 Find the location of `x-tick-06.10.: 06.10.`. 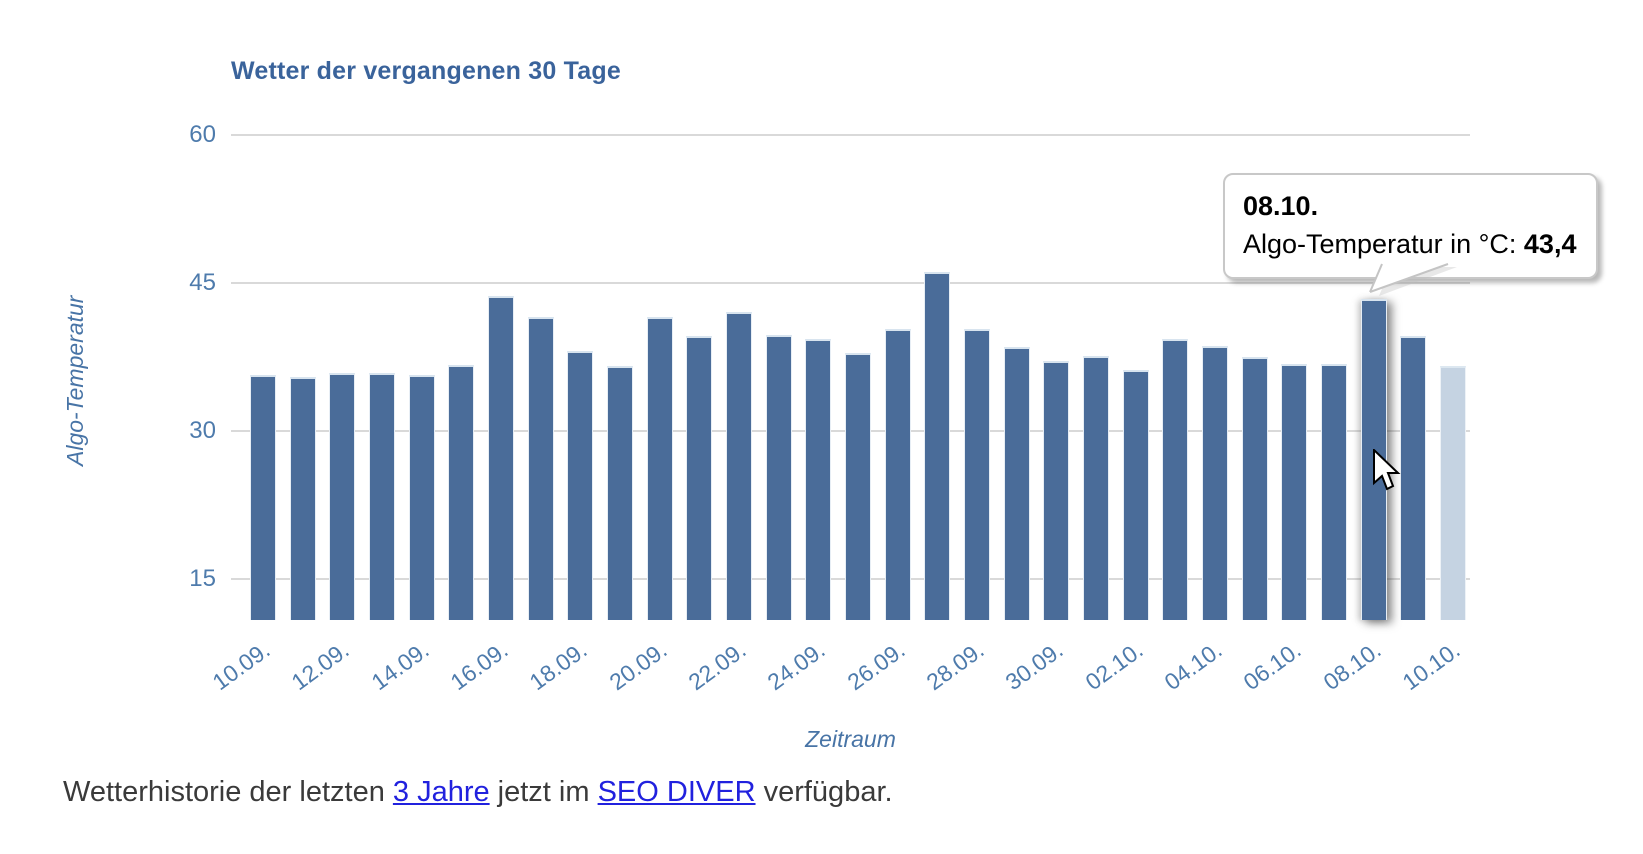

x-tick-06.10.: 06.10. is located at coordinates (1273, 666).